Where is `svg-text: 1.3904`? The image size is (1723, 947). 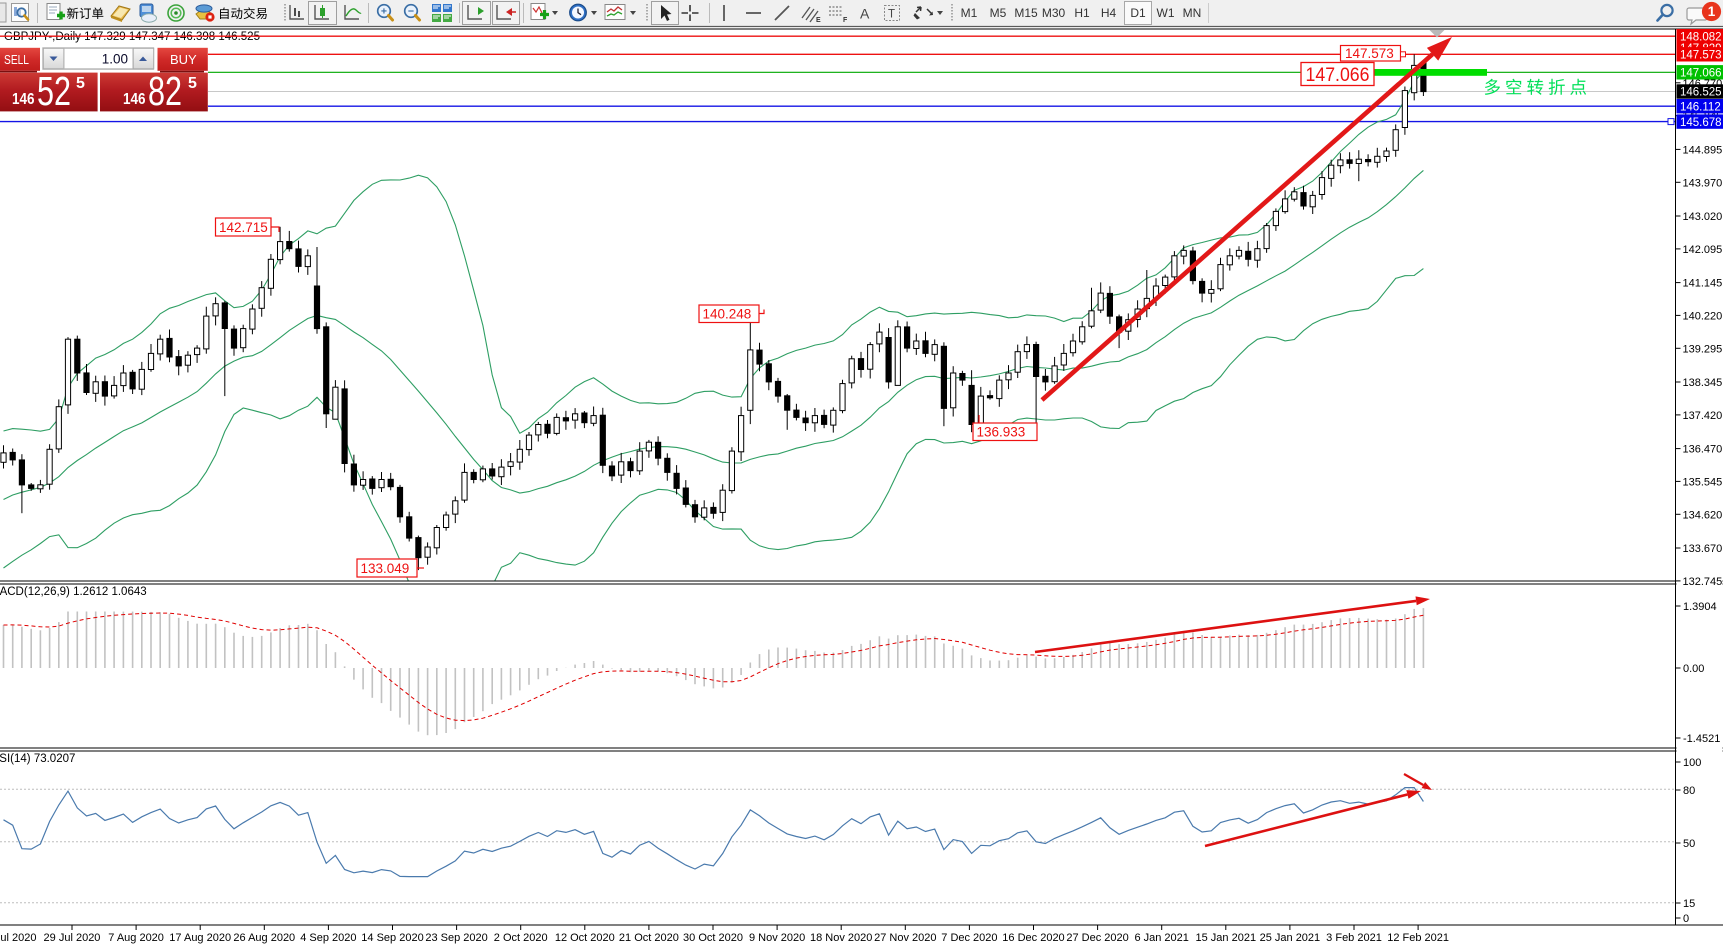 svg-text: 1.3904 is located at coordinates (1700, 607).